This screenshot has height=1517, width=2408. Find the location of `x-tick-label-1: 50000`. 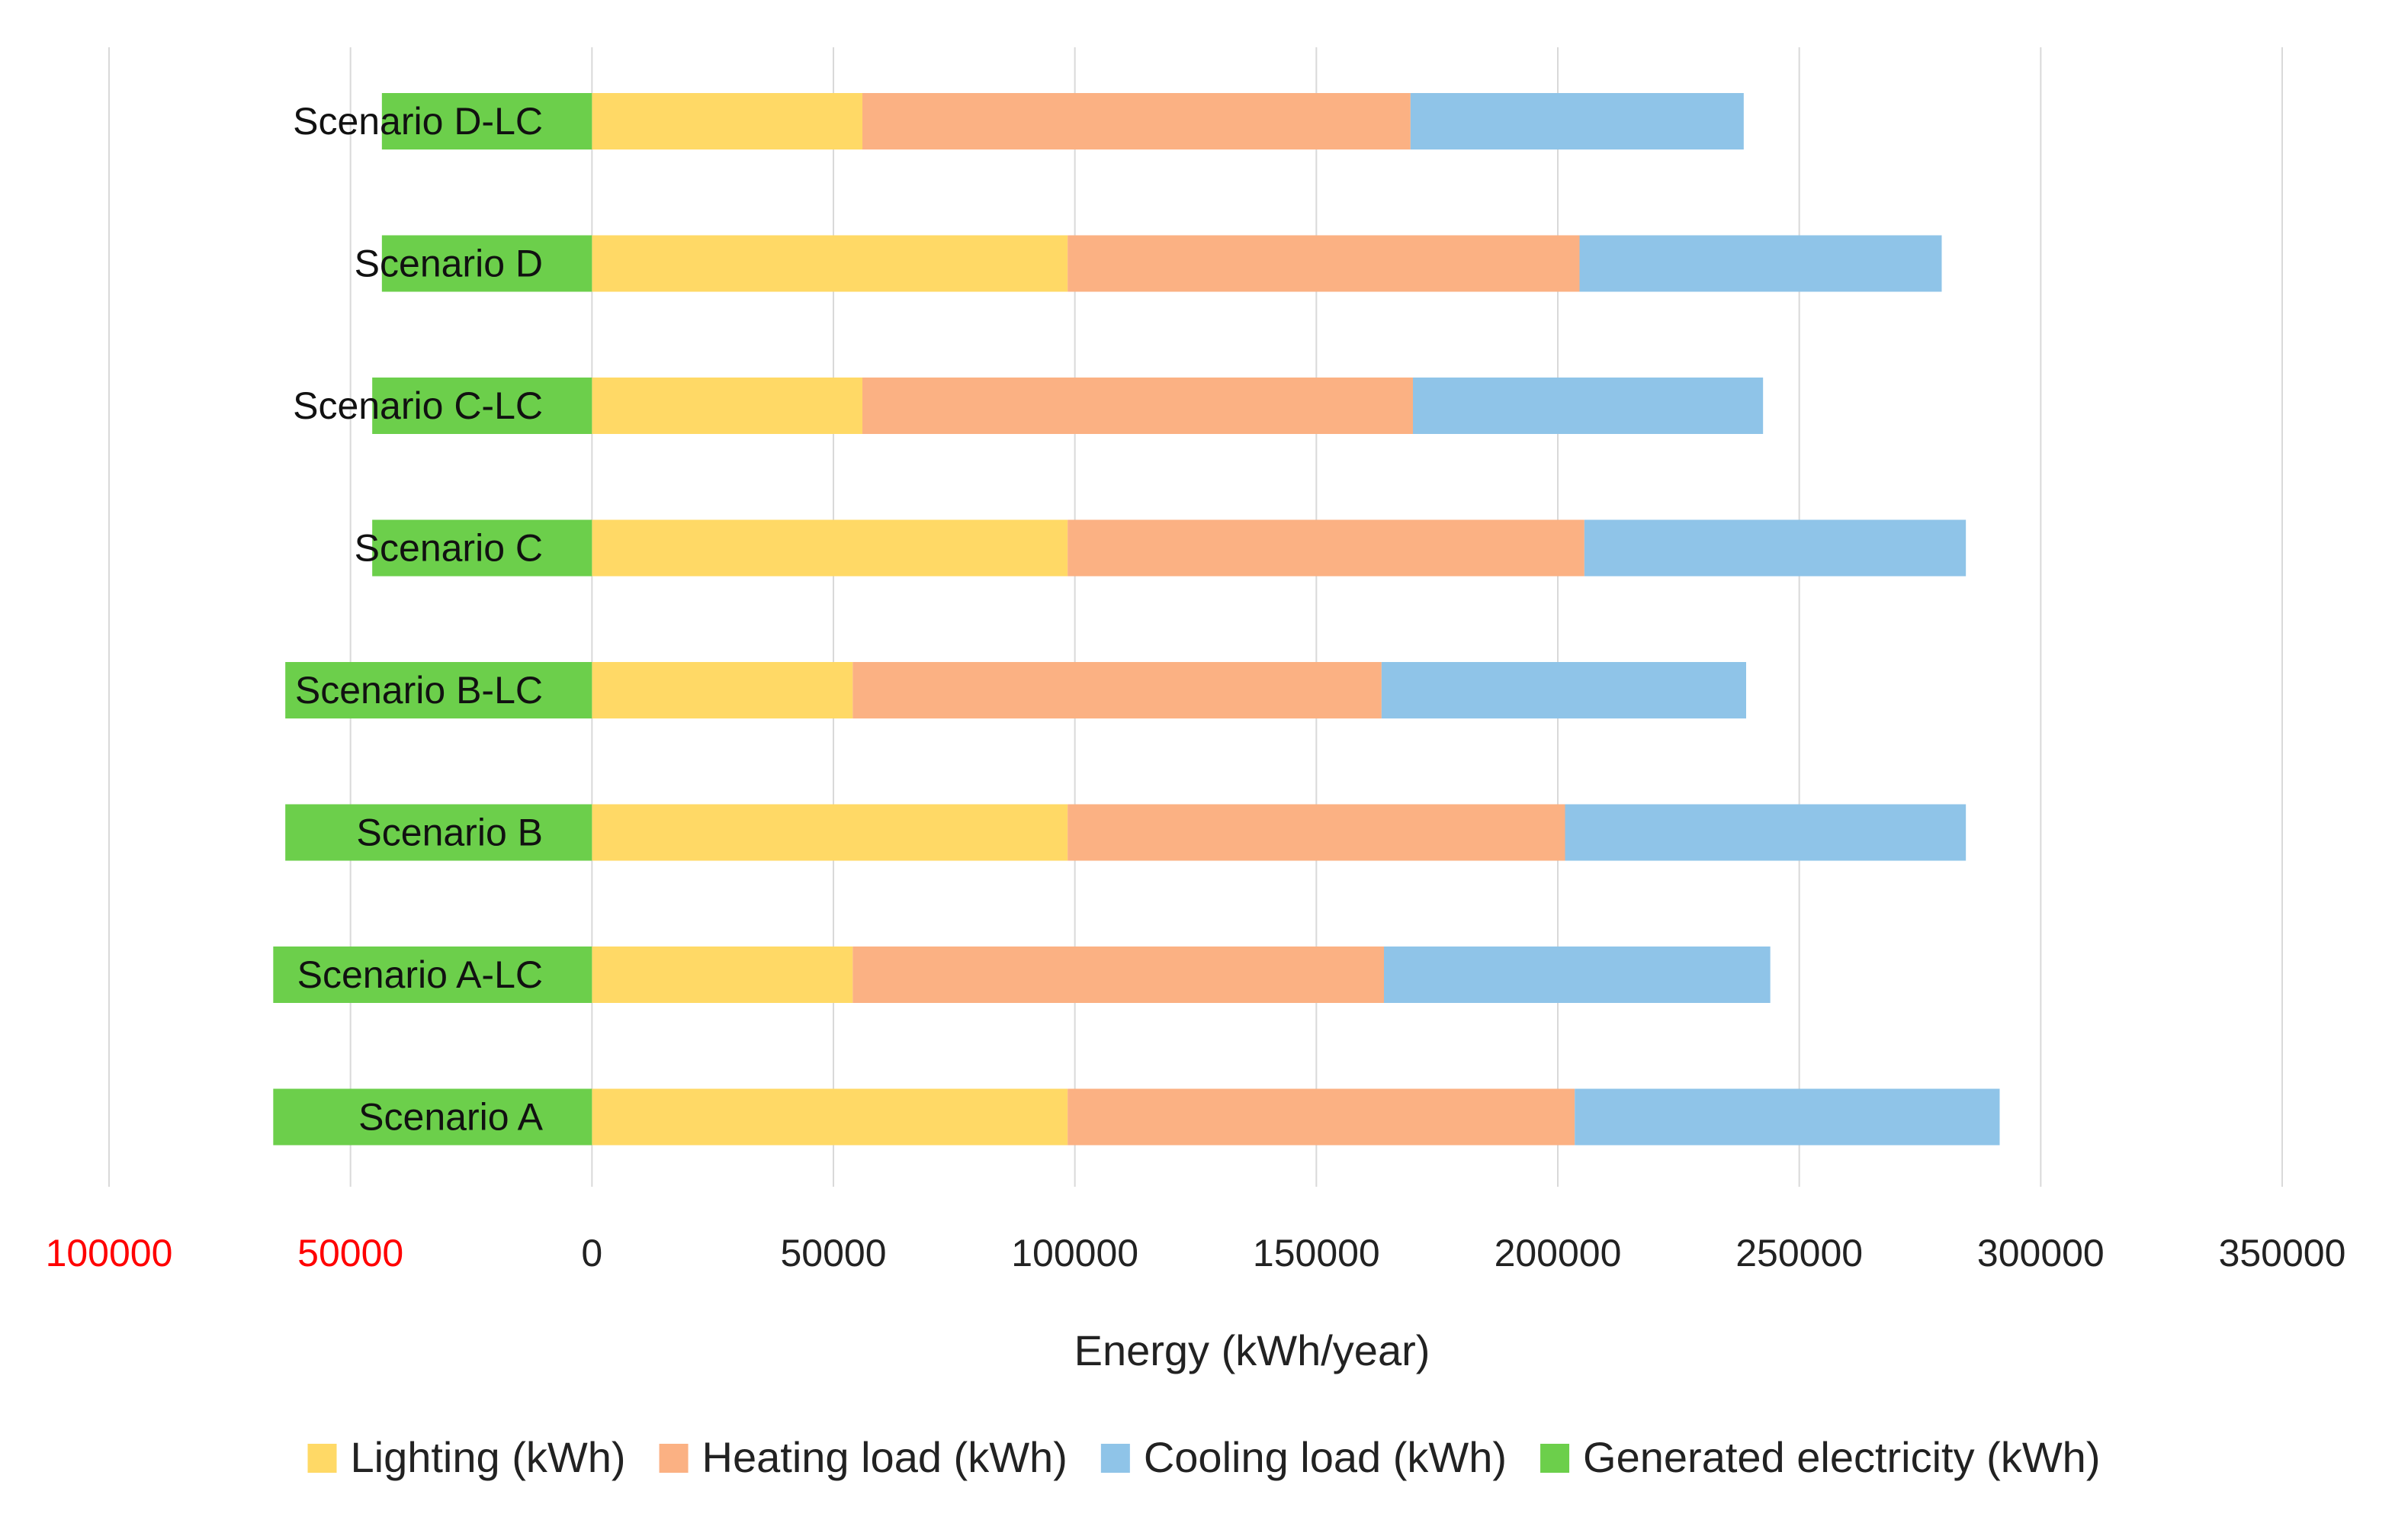

x-tick-label-1: 50000 is located at coordinates (350, 1253).